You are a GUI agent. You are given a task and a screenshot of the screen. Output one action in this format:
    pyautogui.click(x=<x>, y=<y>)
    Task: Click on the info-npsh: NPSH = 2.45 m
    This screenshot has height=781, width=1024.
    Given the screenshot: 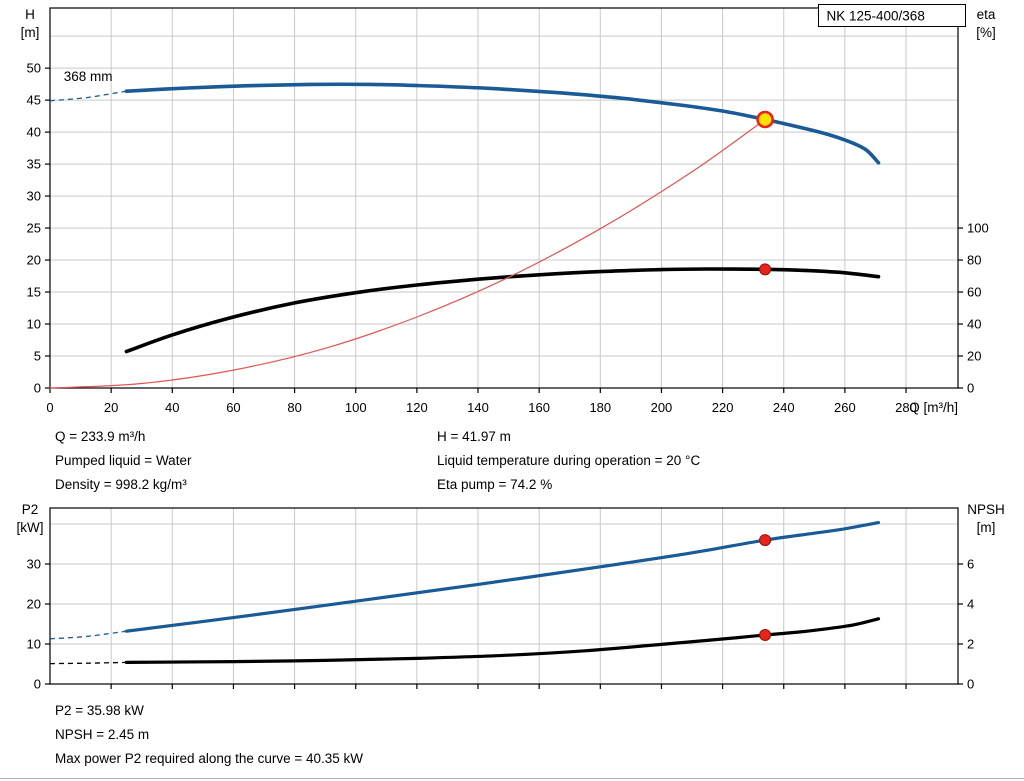 What is the action you would take?
    pyautogui.click(x=102, y=734)
    